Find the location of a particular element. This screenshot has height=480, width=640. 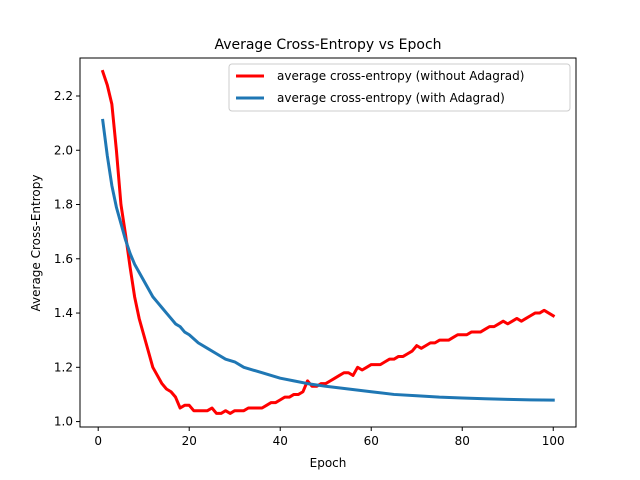

x-tick-label: 40 is located at coordinates (280, 441).